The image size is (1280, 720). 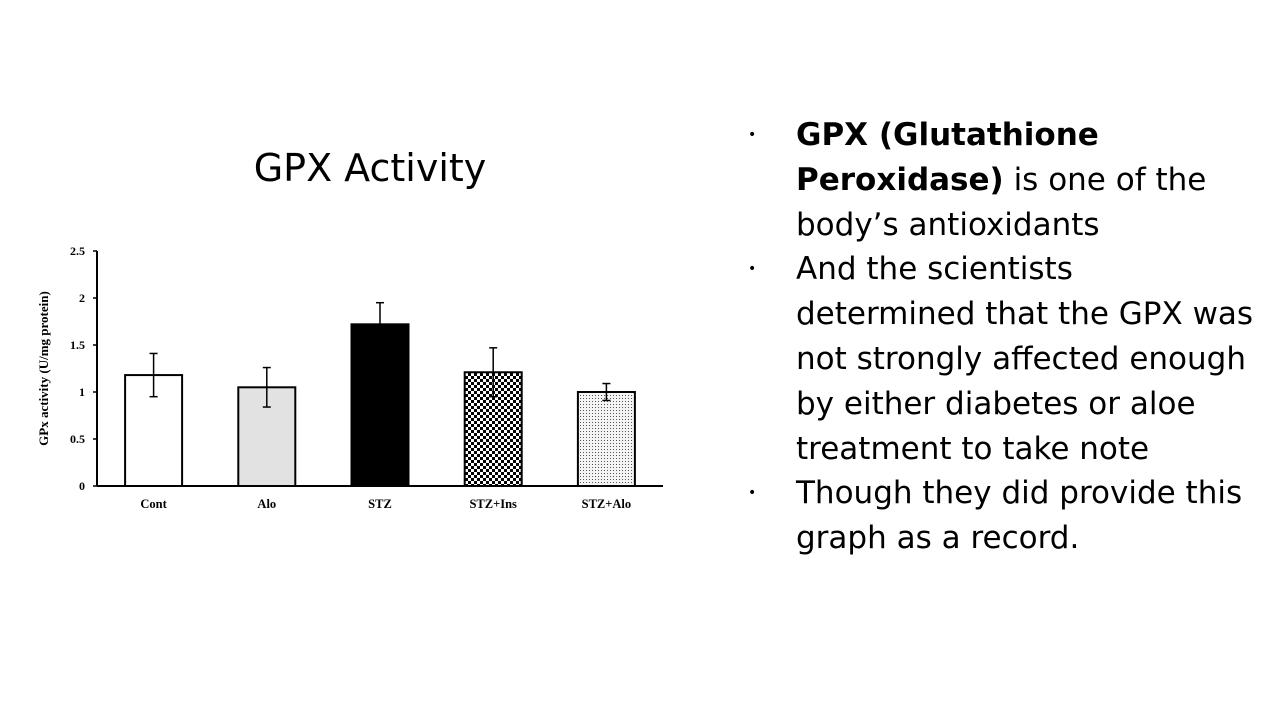 I want to click on x-tick-label: Alo, so click(x=266, y=504).